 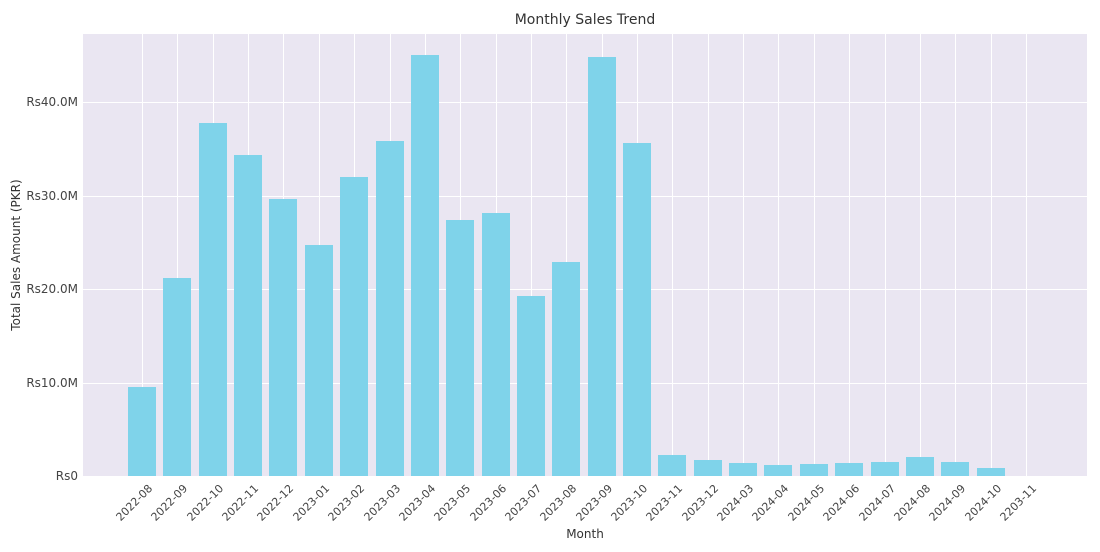 What do you see at coordinates (417, 503) in the screenshot?
I see `x-tick-label: 2023-04` at bounding box center [417, 503].